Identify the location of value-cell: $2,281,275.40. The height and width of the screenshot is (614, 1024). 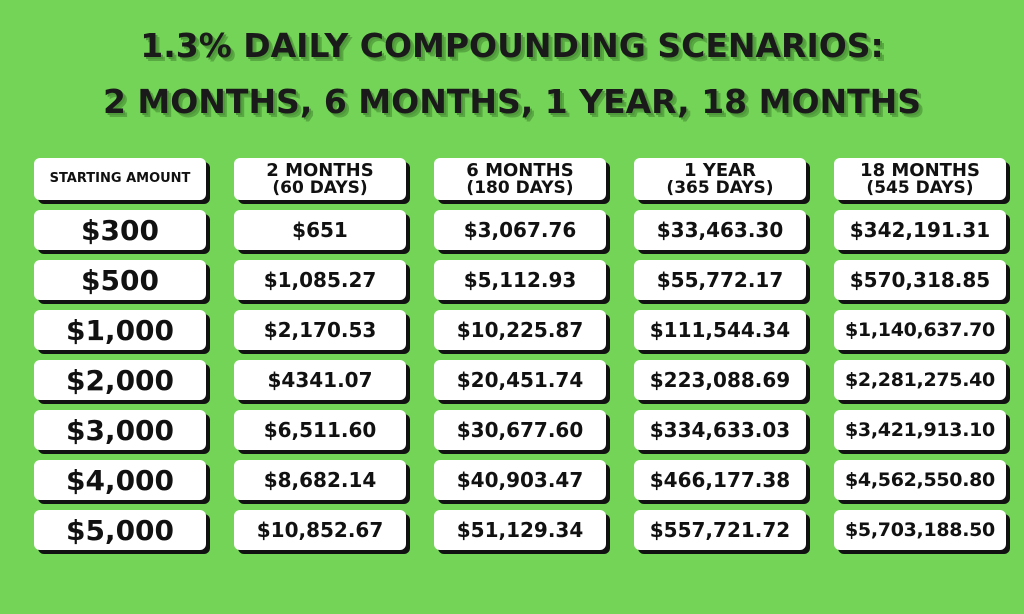
(920, 380).